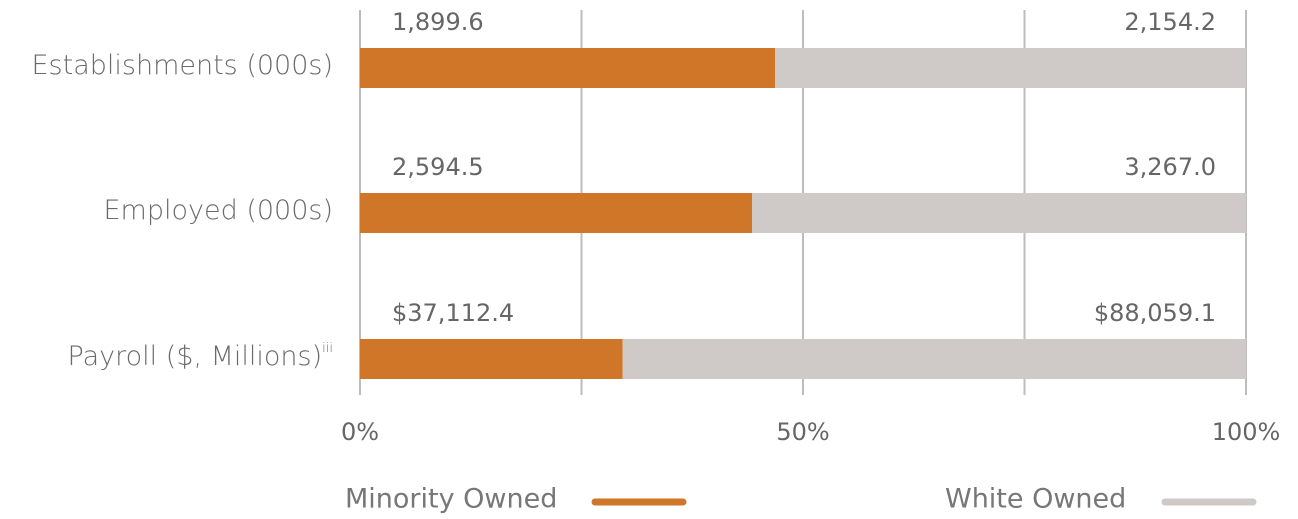  Describe the element at coordinates (1170, 22) in the screenshot. I see `value-label: 2,154.2` at that location.